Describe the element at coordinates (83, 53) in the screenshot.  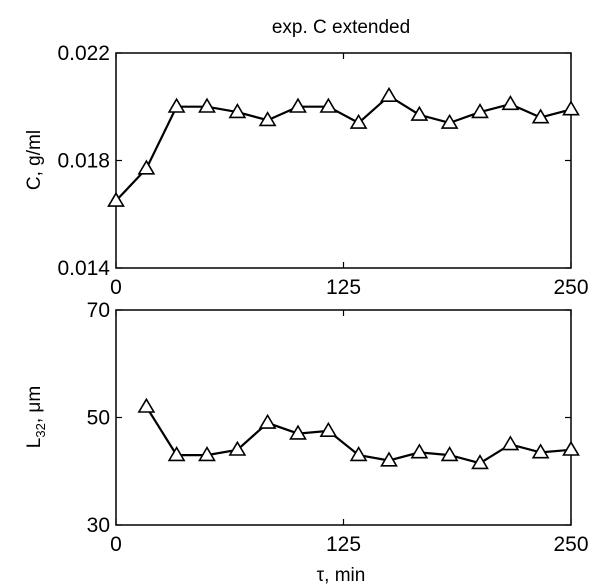
I see `chart-1-ytick-label: 0.022` at that location.